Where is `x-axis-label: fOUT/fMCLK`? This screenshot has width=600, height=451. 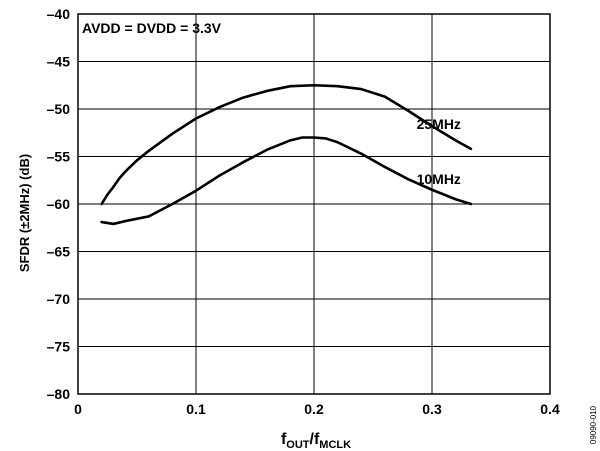 x-axis-label: fOUT/fMCLK is located at coordinates (316, 441).